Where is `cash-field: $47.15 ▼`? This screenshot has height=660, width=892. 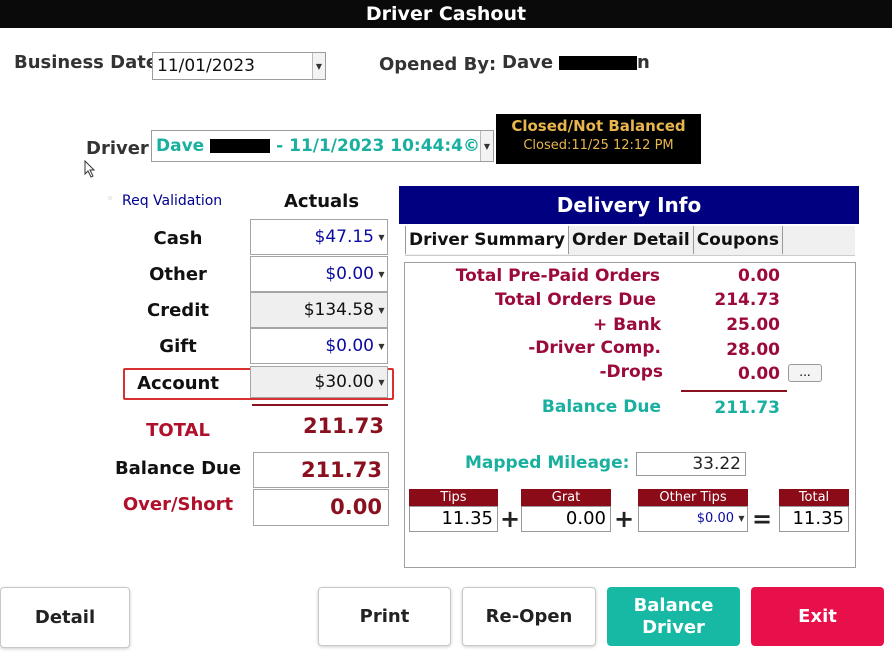
cash-field: $47.15 ▼ is located at coordinates (319, 237).